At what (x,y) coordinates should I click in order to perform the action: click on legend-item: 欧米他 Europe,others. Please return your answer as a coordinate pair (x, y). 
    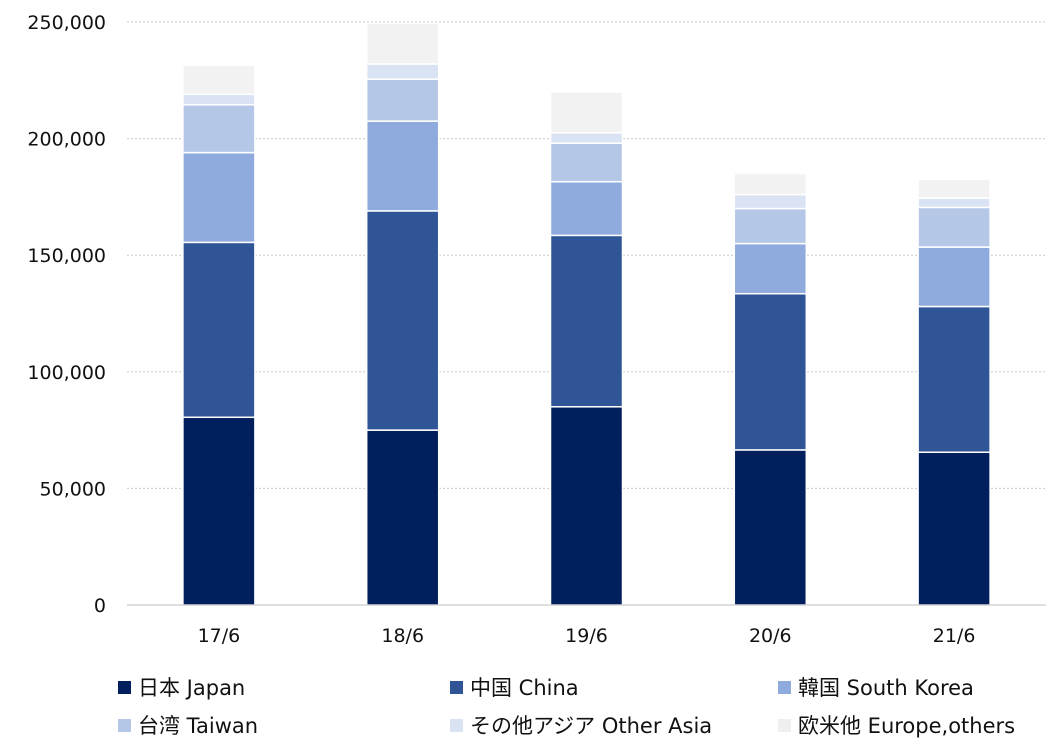
    Looking at the image, I should click on (896, 725).